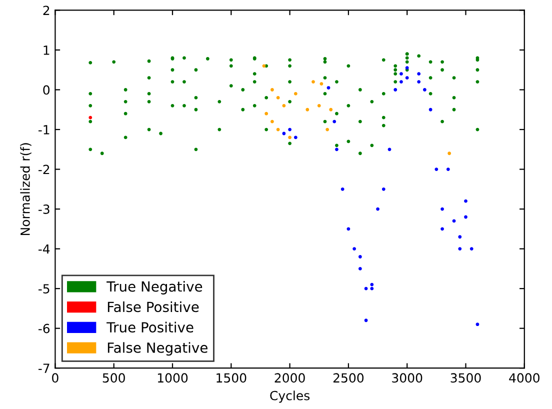 The image size is (552, 409). Describe the element at coordinates (113, 378) in the screenshot. I see `x-tick-label: 500` at that location.